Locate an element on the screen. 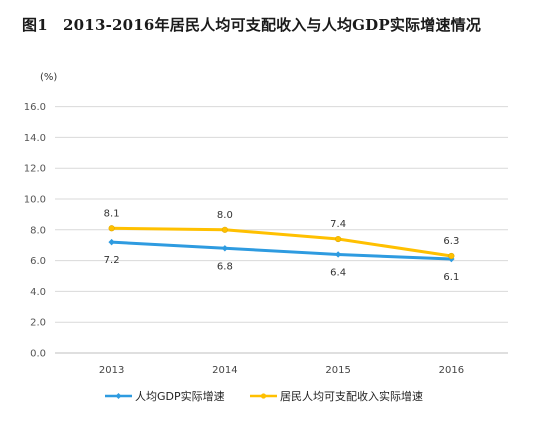 The height and width of the screenshot is (430, 547). data-label: 6.3 is located at coordinates (451, 241).